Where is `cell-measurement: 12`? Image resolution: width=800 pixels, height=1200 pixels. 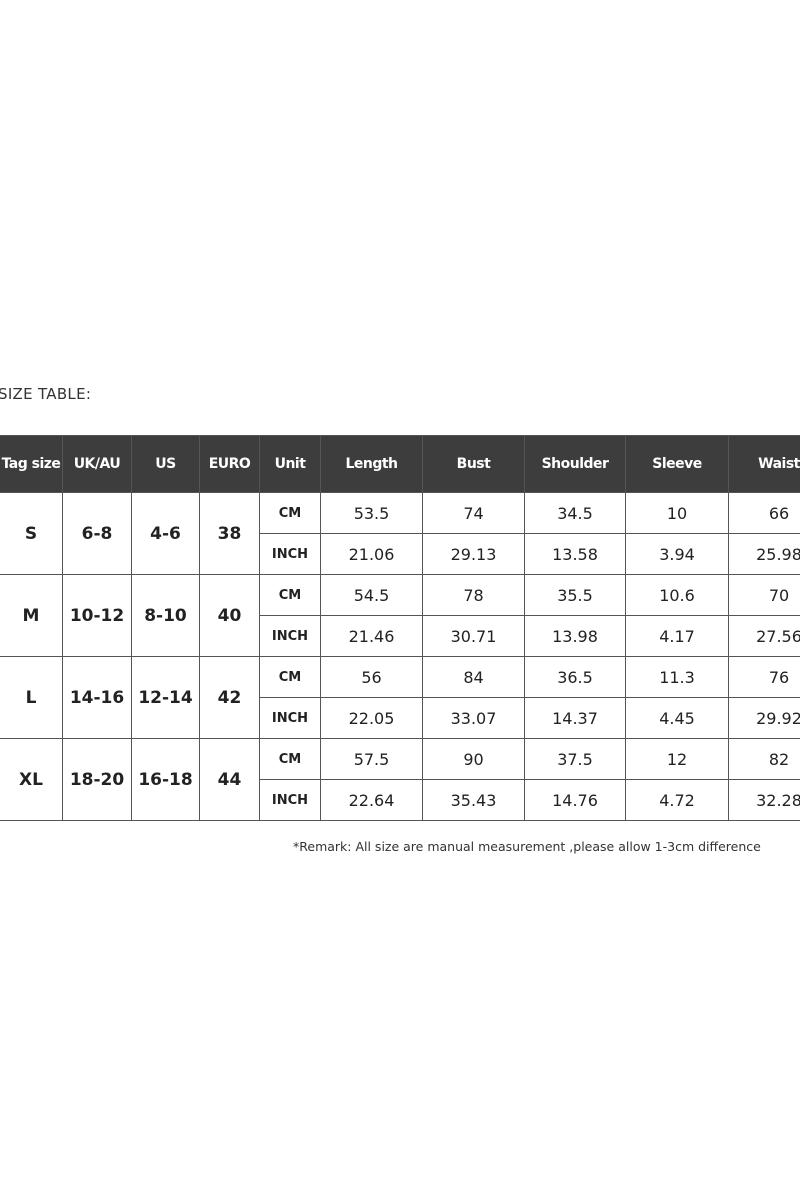
cell-measurement: 12 is located at coordinates (677, 759).